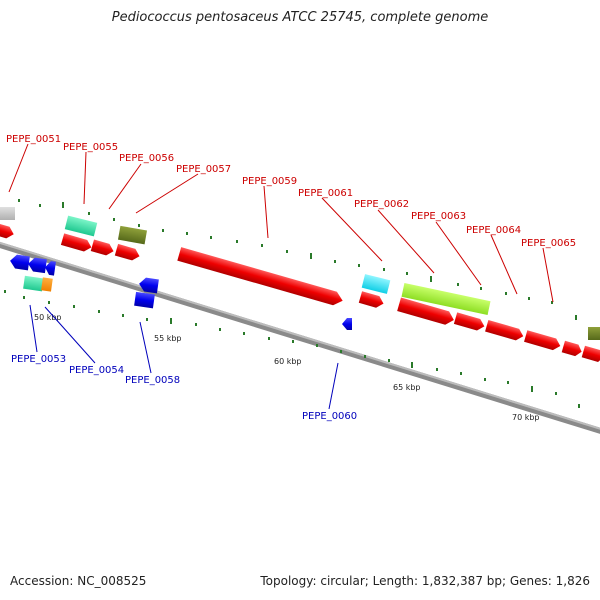  Describe the element at coordinates (168, 338) in the screenshot. I see `scale-label-55: 55 kbp` at that location.